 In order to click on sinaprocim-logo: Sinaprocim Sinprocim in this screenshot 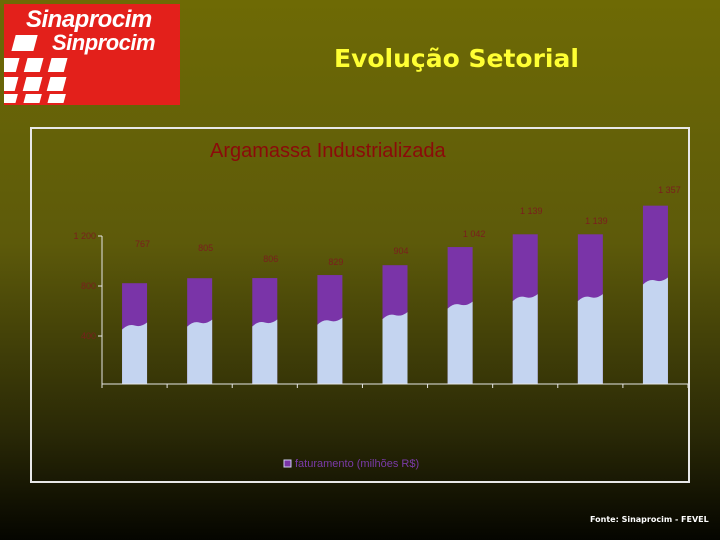, I will do `click(92, 54)`.